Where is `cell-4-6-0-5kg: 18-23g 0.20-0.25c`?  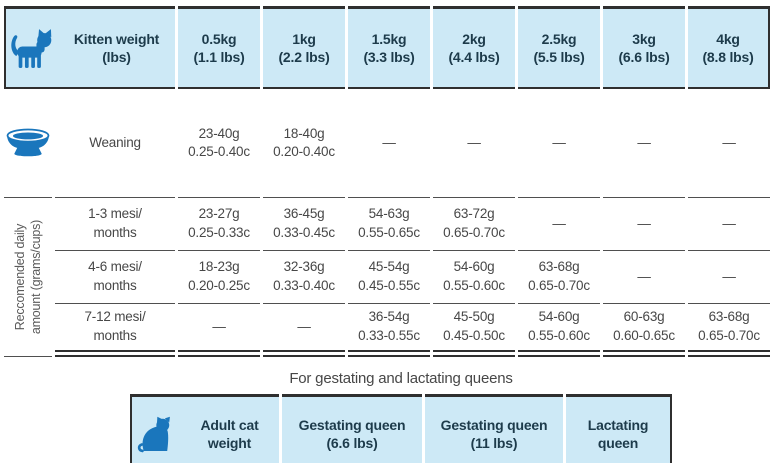 cell-4-6-0-5kg: 18-23g 0.20-0.25c is located at coordinates (219, 277).